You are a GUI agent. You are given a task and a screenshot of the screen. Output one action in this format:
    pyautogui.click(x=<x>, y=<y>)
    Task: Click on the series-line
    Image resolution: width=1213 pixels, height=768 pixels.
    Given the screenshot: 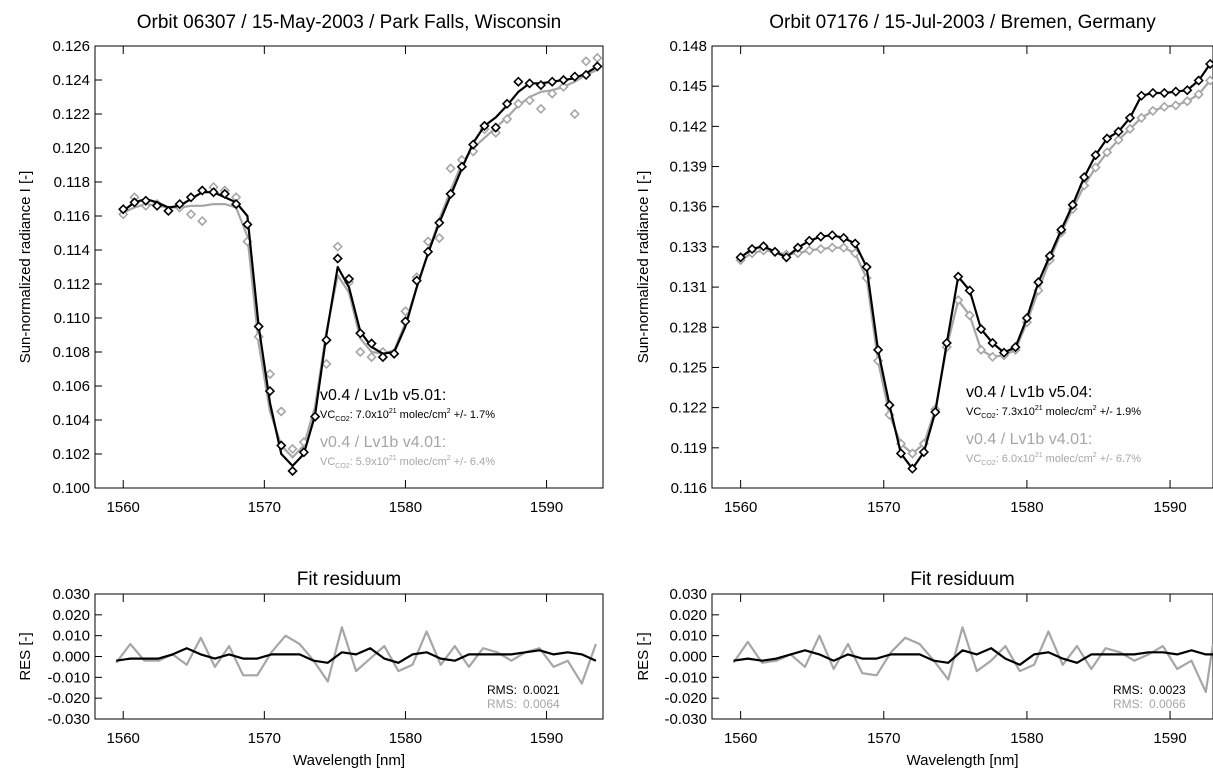 What is the action you would take?
    pyautogui.click(x=973, y=656)
    